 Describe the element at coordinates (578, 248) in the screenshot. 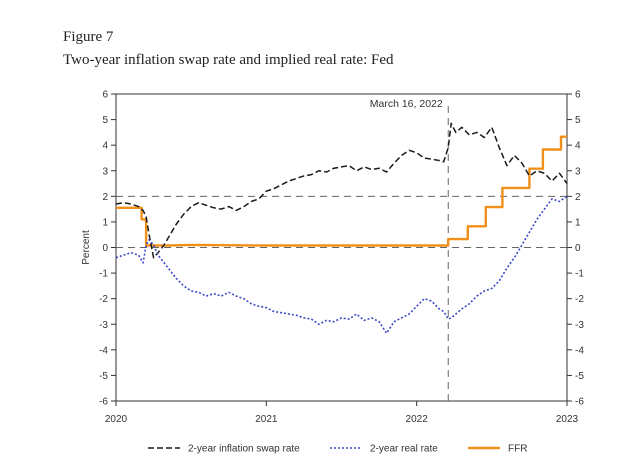

I see `y-tick-label-right: 0` at that location.